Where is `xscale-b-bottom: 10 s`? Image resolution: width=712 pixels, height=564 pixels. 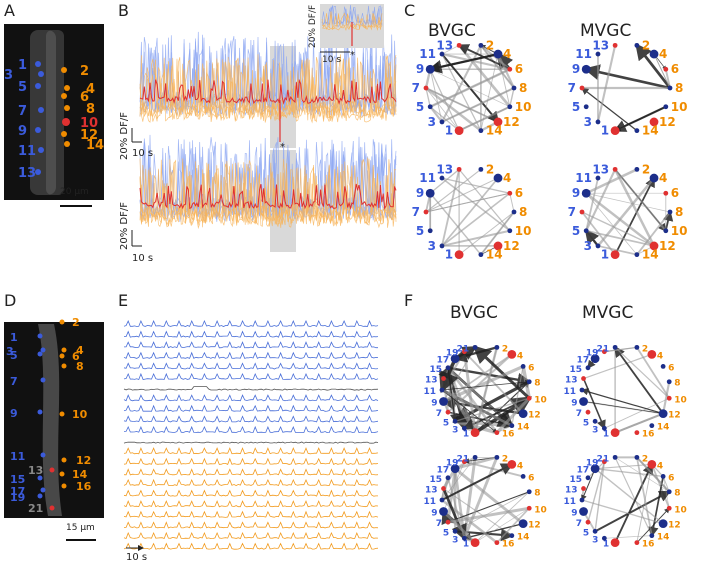
xscale-b-bottom: 10 s is located at coordinates (142, 258).